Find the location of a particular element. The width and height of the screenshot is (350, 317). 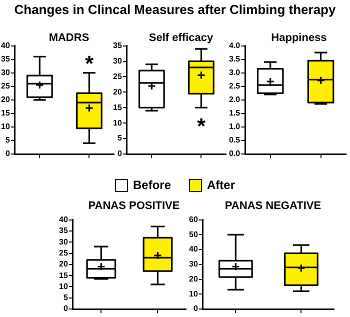

y-tick-label: 4.0 is located at coordinates (234, 45).